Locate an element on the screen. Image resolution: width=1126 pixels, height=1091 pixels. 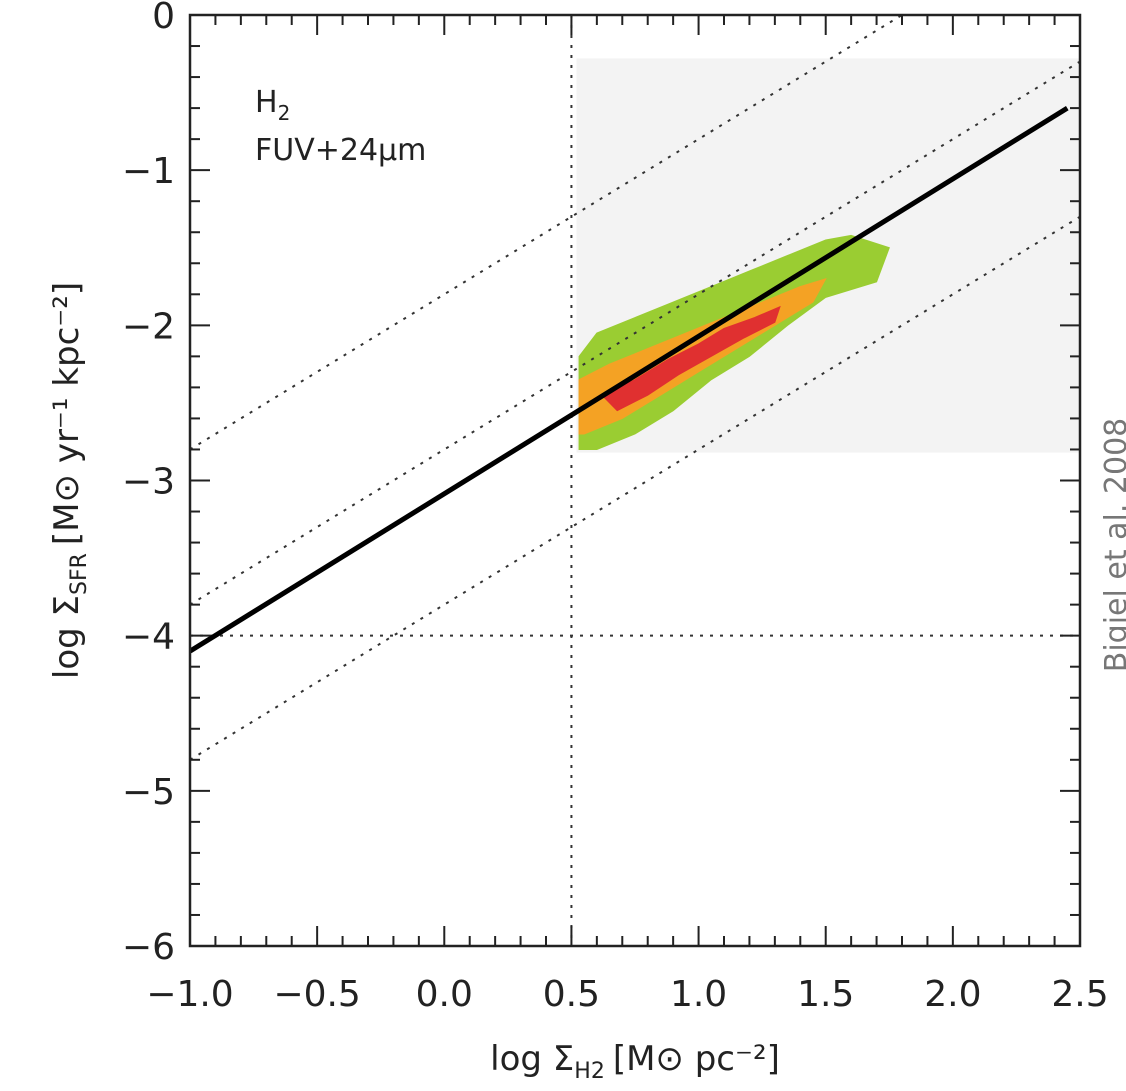
y-tick-label: −6 is located at coordinates (148, 947).